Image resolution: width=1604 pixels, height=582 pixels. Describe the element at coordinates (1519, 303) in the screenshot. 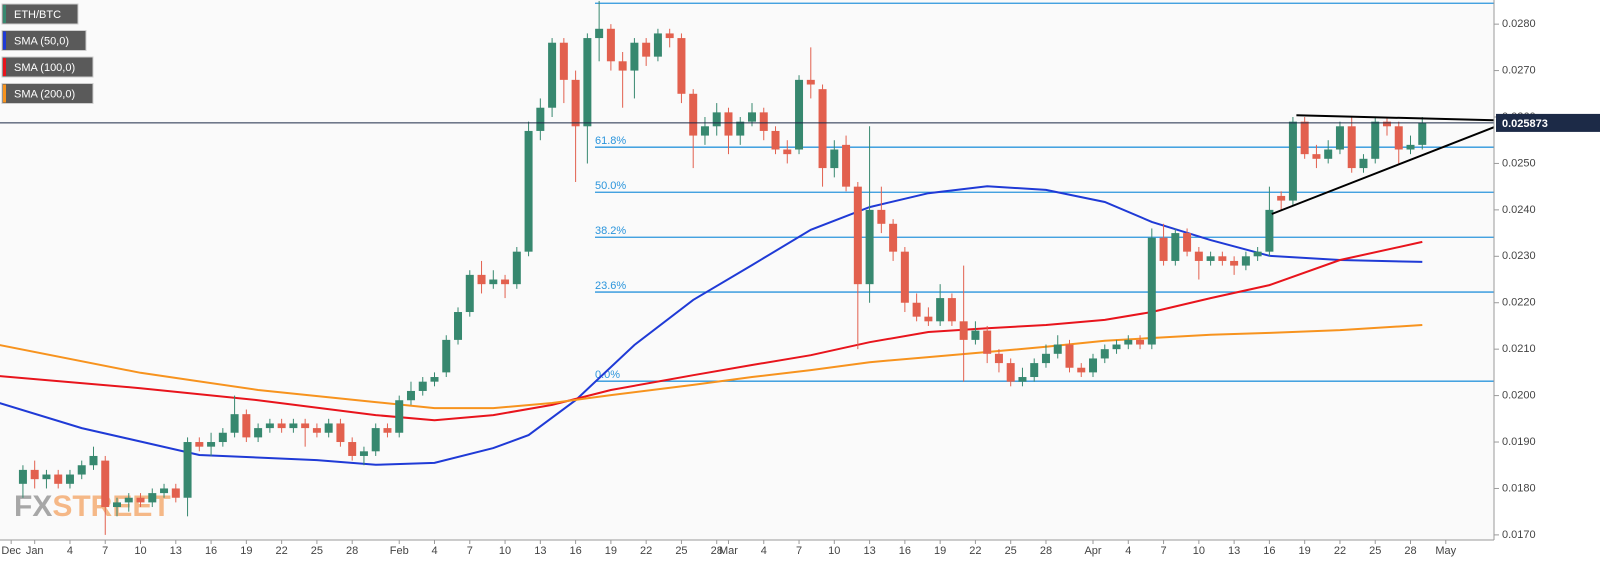

I see `y-tick-label: 0.0220` at that location.